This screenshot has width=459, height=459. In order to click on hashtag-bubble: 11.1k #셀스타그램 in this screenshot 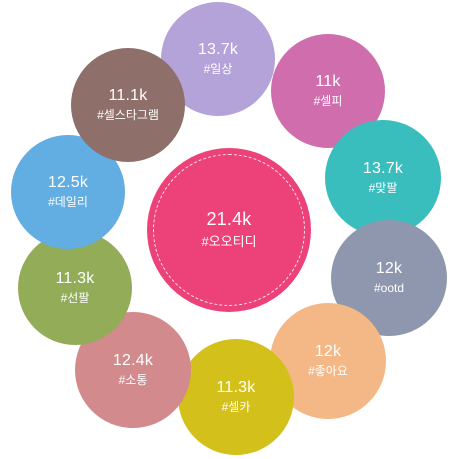, I will do `click(128, 105)`.